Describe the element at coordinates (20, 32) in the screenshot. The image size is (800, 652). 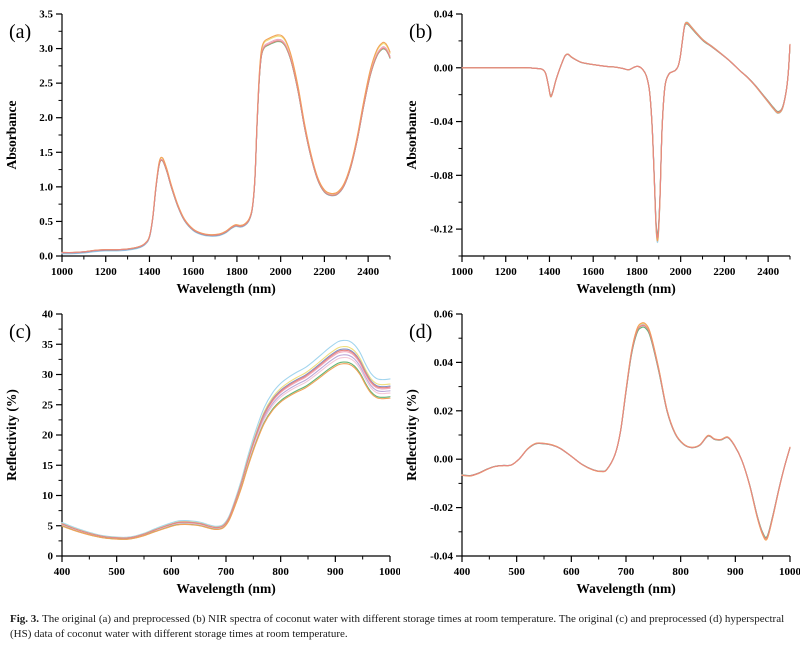
I see `svg-text: (a)` at that location.